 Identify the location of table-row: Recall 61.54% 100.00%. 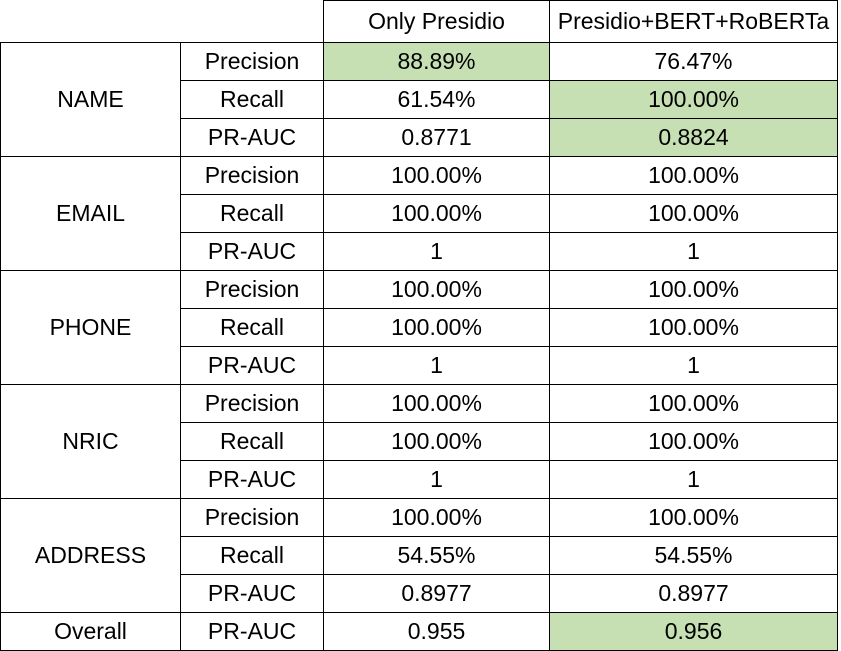
(419, 99).